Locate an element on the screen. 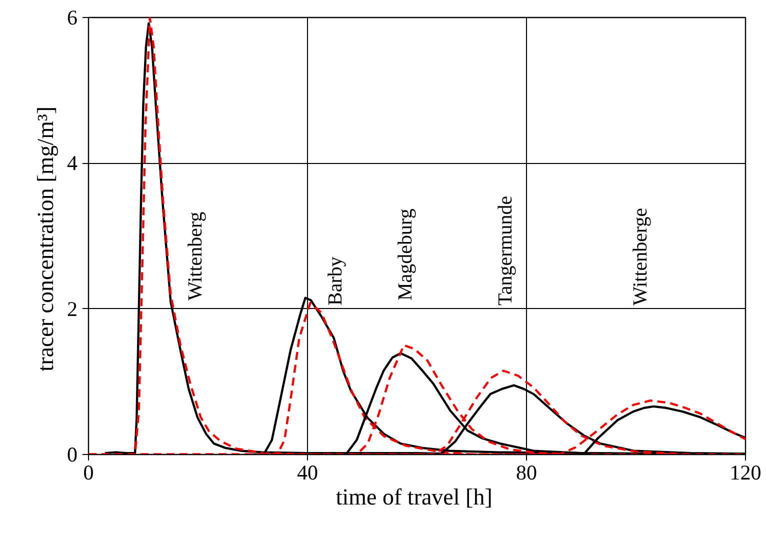 The image size is (766, 533). x-tick-label: 0 is located at coordinates (88, 472).